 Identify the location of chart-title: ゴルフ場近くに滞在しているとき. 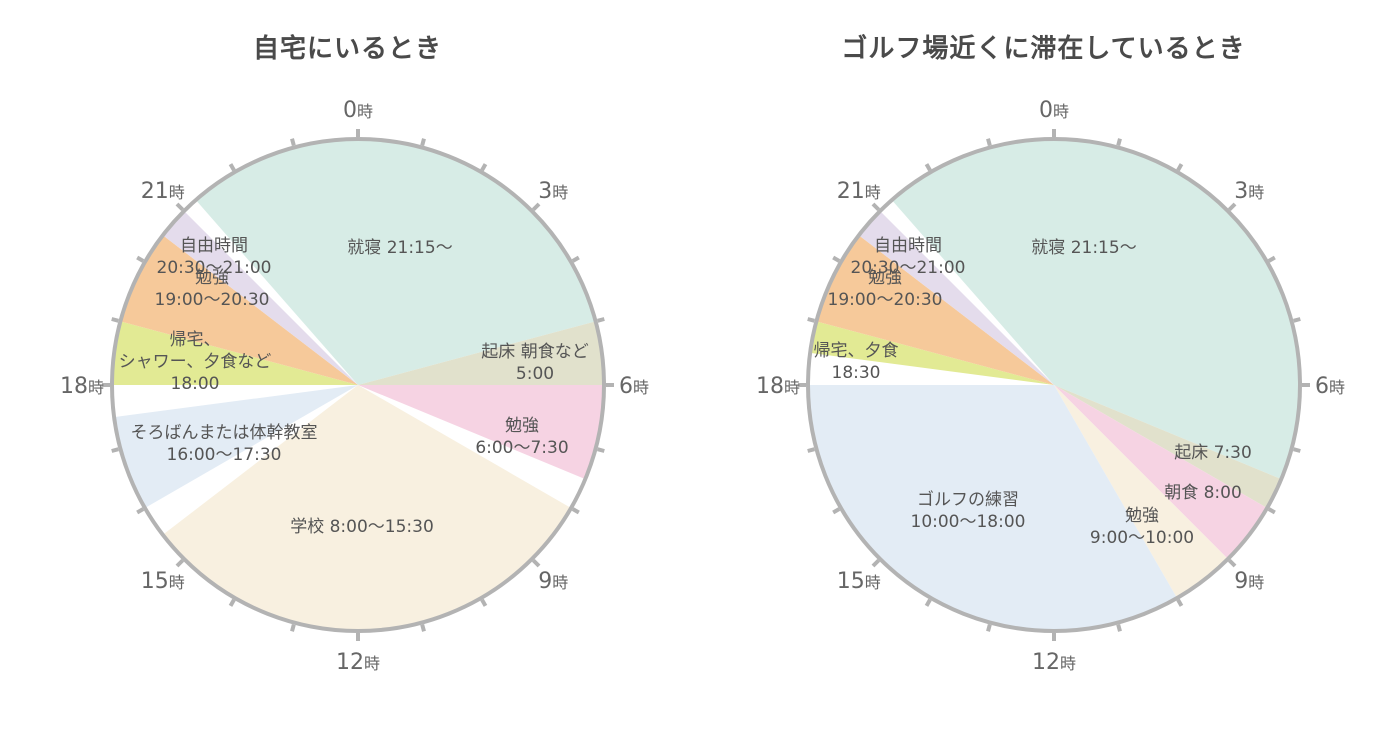
(1043, 49).